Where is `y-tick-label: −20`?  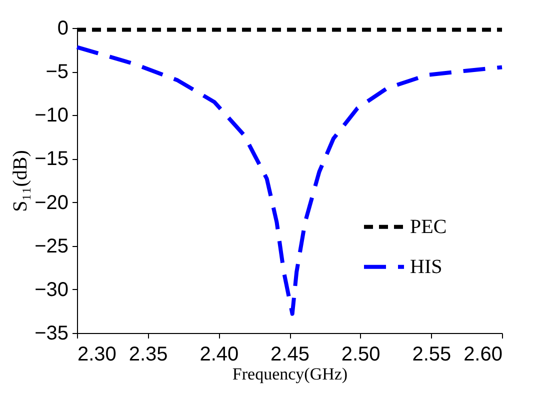 y-tick-label: −20 is located at coordinates (51, 203).